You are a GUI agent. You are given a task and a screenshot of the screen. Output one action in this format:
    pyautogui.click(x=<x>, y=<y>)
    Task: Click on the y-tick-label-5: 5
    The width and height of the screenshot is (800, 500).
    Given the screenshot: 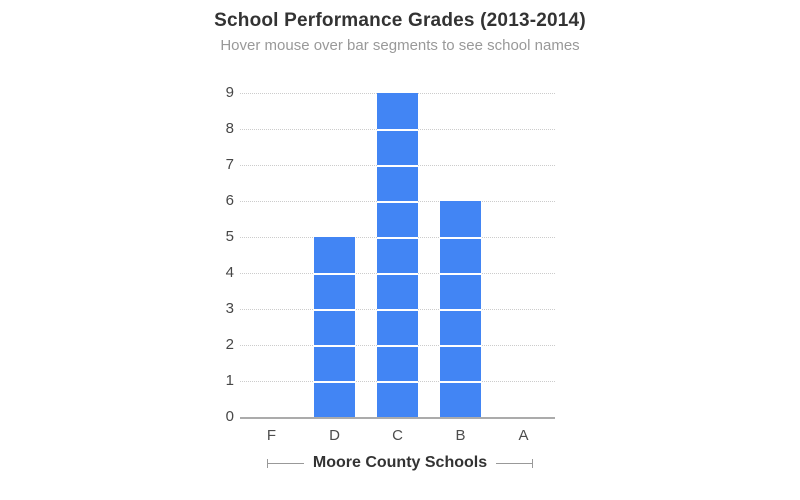 What is the action you would take?
    pyautogui.click(x=229, y=236)
    